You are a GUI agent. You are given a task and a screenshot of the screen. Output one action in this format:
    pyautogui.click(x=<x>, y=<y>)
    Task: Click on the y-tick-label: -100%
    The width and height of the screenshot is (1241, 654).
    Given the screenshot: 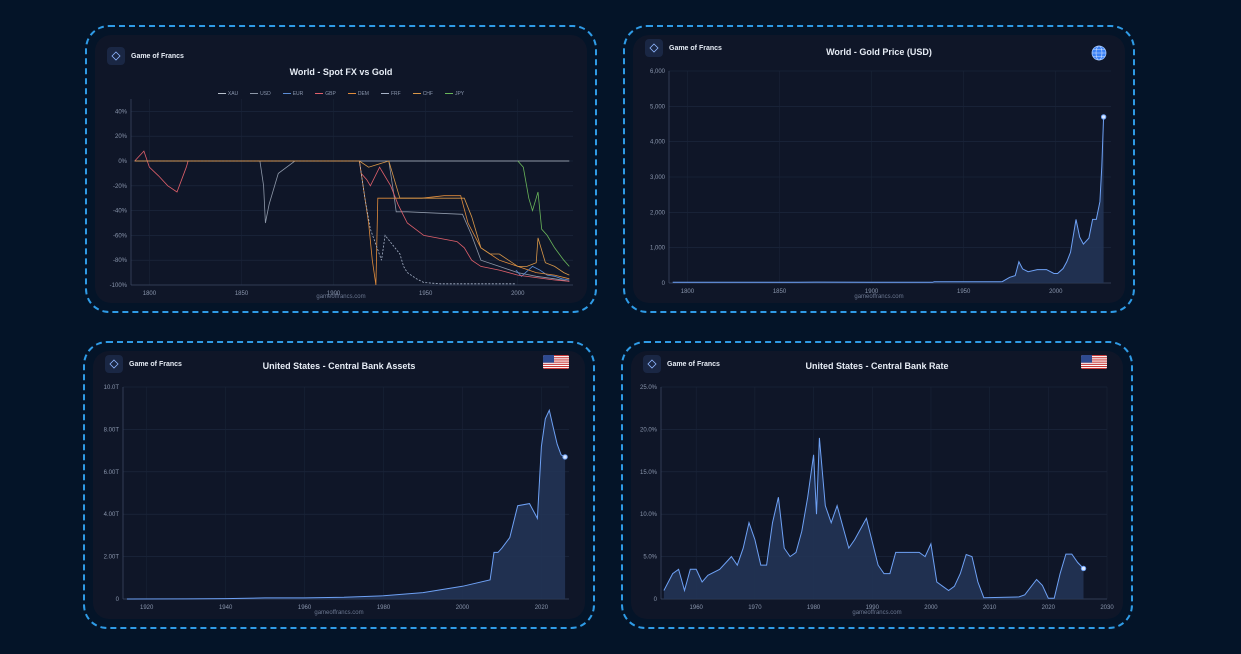 What is the action you would take?
    pyautogui.click(x=119, y=286)
    